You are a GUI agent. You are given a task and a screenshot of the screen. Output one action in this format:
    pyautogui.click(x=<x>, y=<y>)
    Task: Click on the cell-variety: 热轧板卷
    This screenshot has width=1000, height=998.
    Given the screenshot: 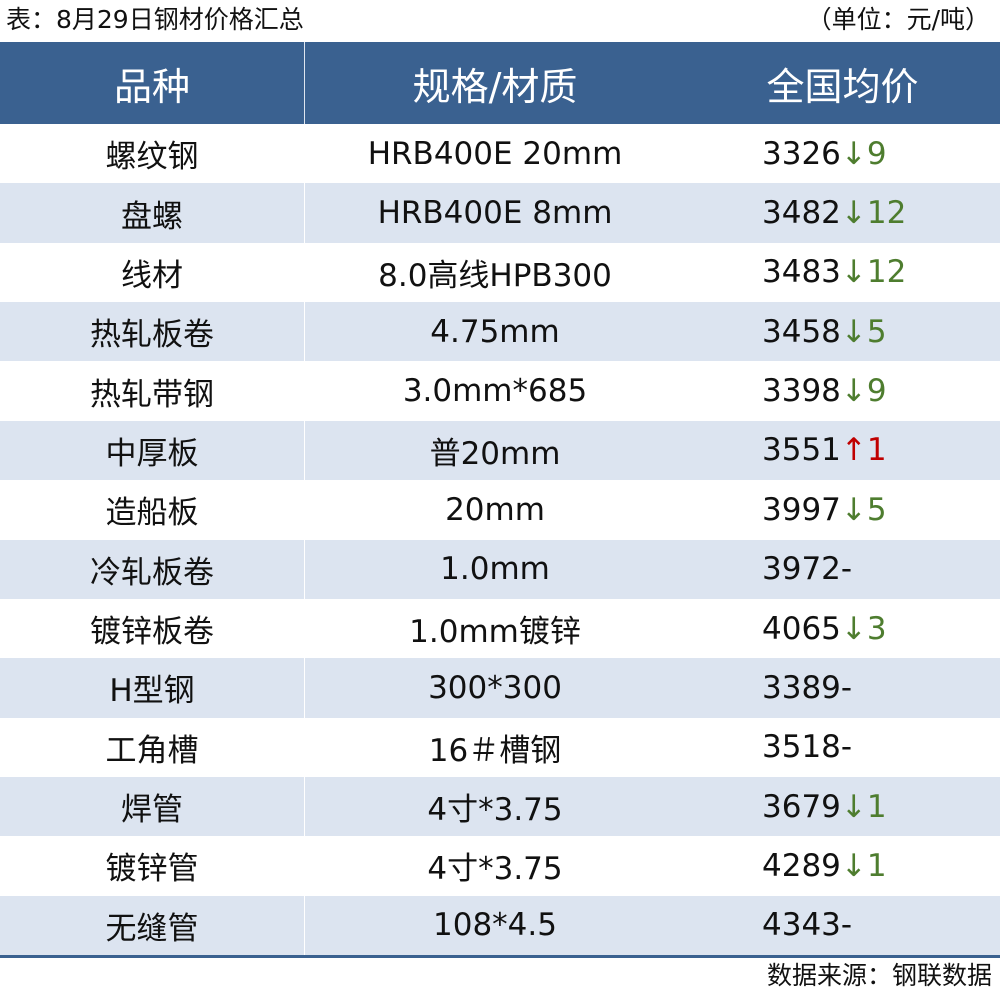 What is the action you would take?
    pyautogui.click(x=152, y=332)
    